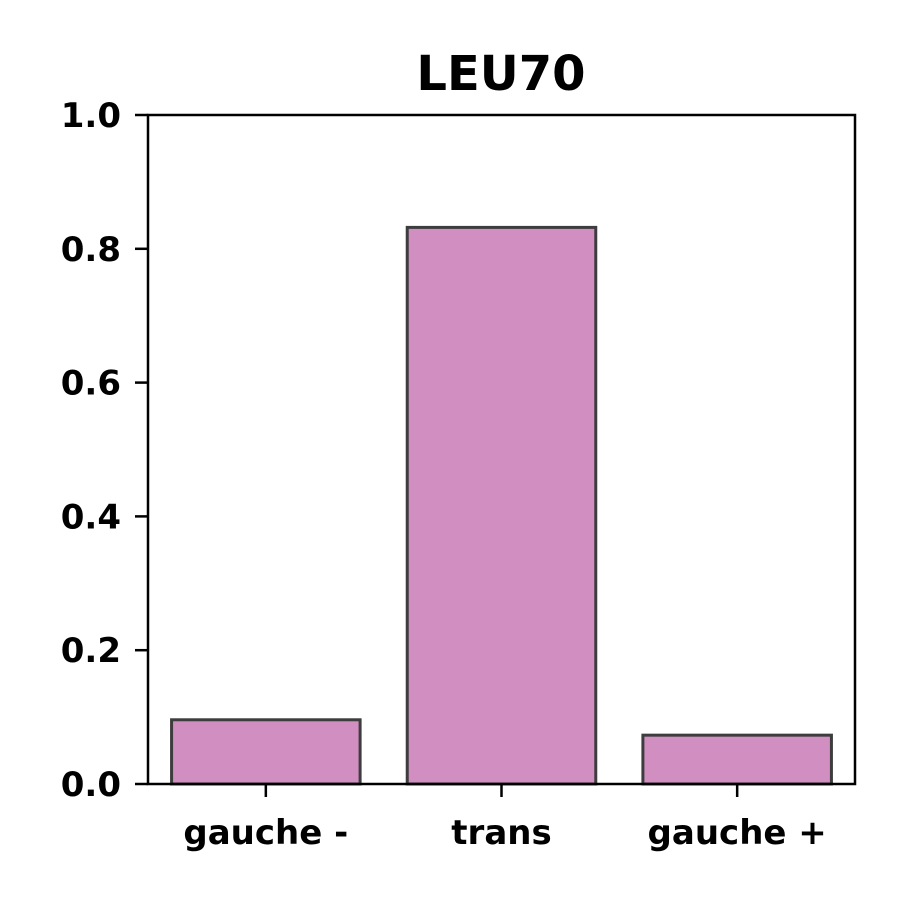 The image size is (900, 904). Describe the element at coordinates (104, 450) in the screenshot. I see `y-axis-ticks: 0.0 0.2 0.4 0.6 0.8 1.0` at that location.